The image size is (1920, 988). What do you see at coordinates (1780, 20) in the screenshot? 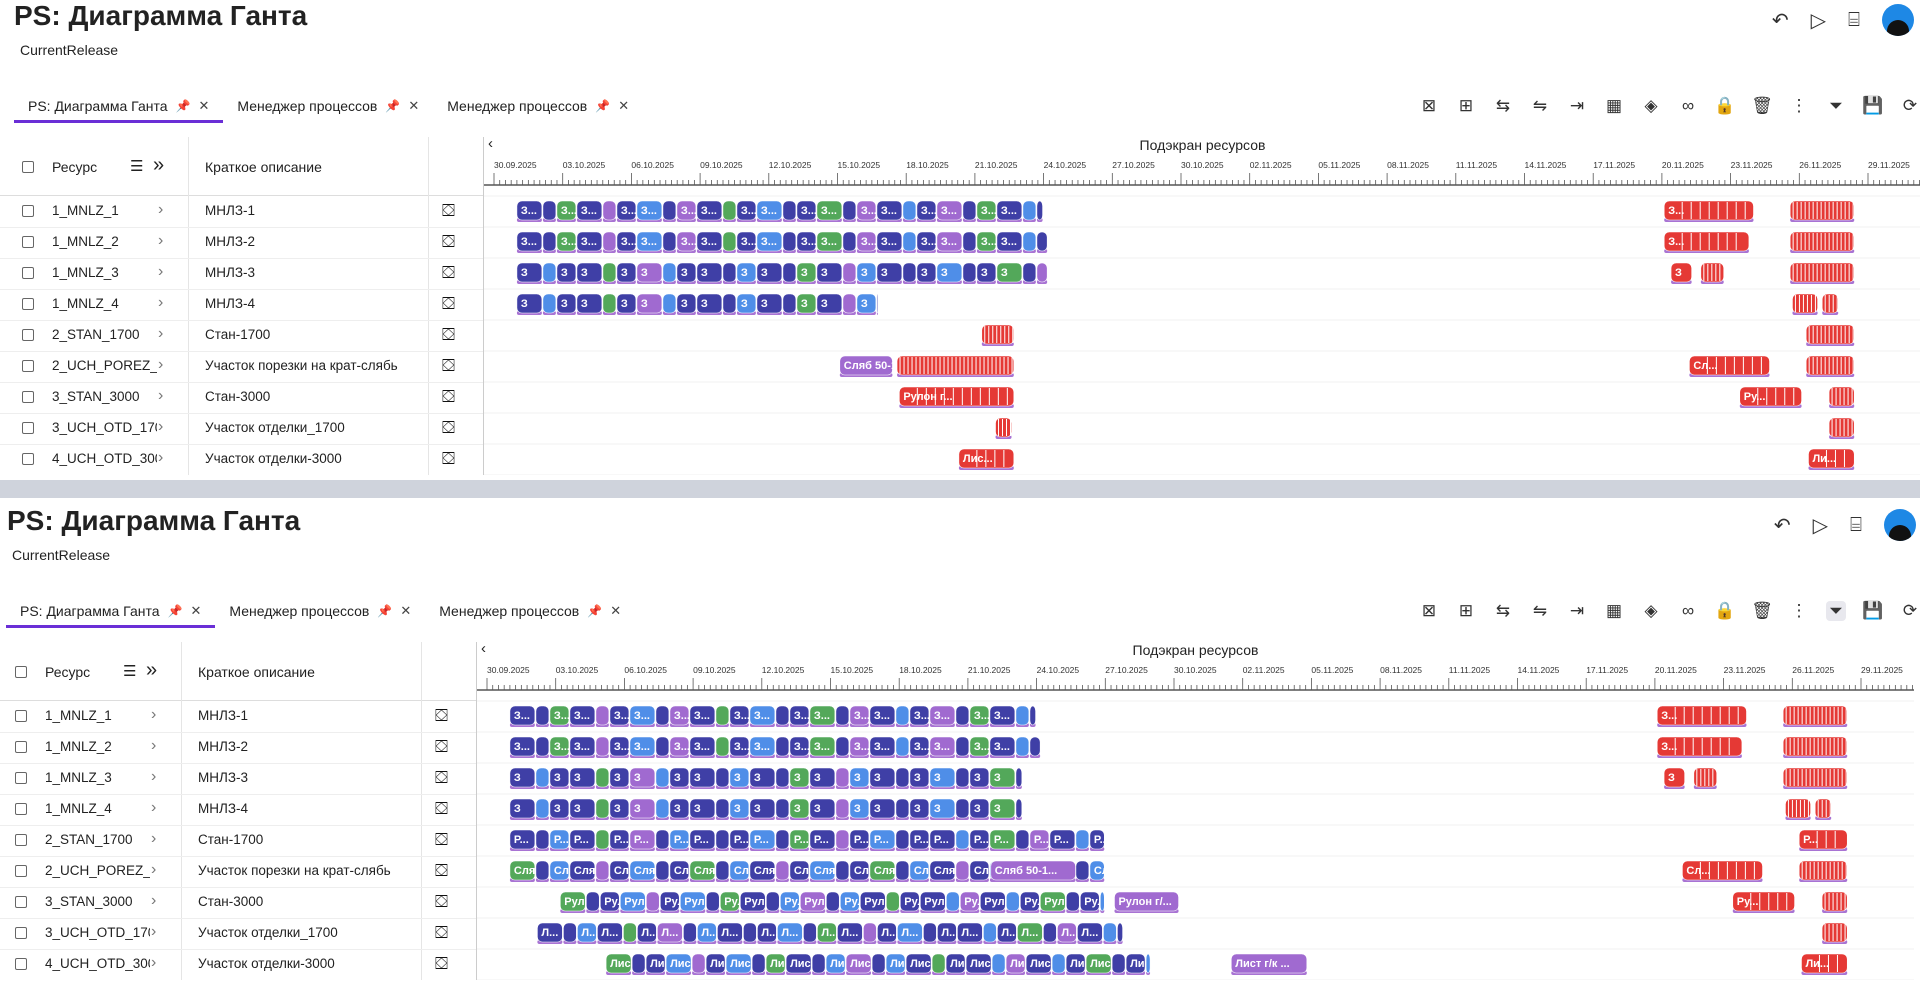
I see `undo-icon: ↶` at bounding box center [1780, 20].